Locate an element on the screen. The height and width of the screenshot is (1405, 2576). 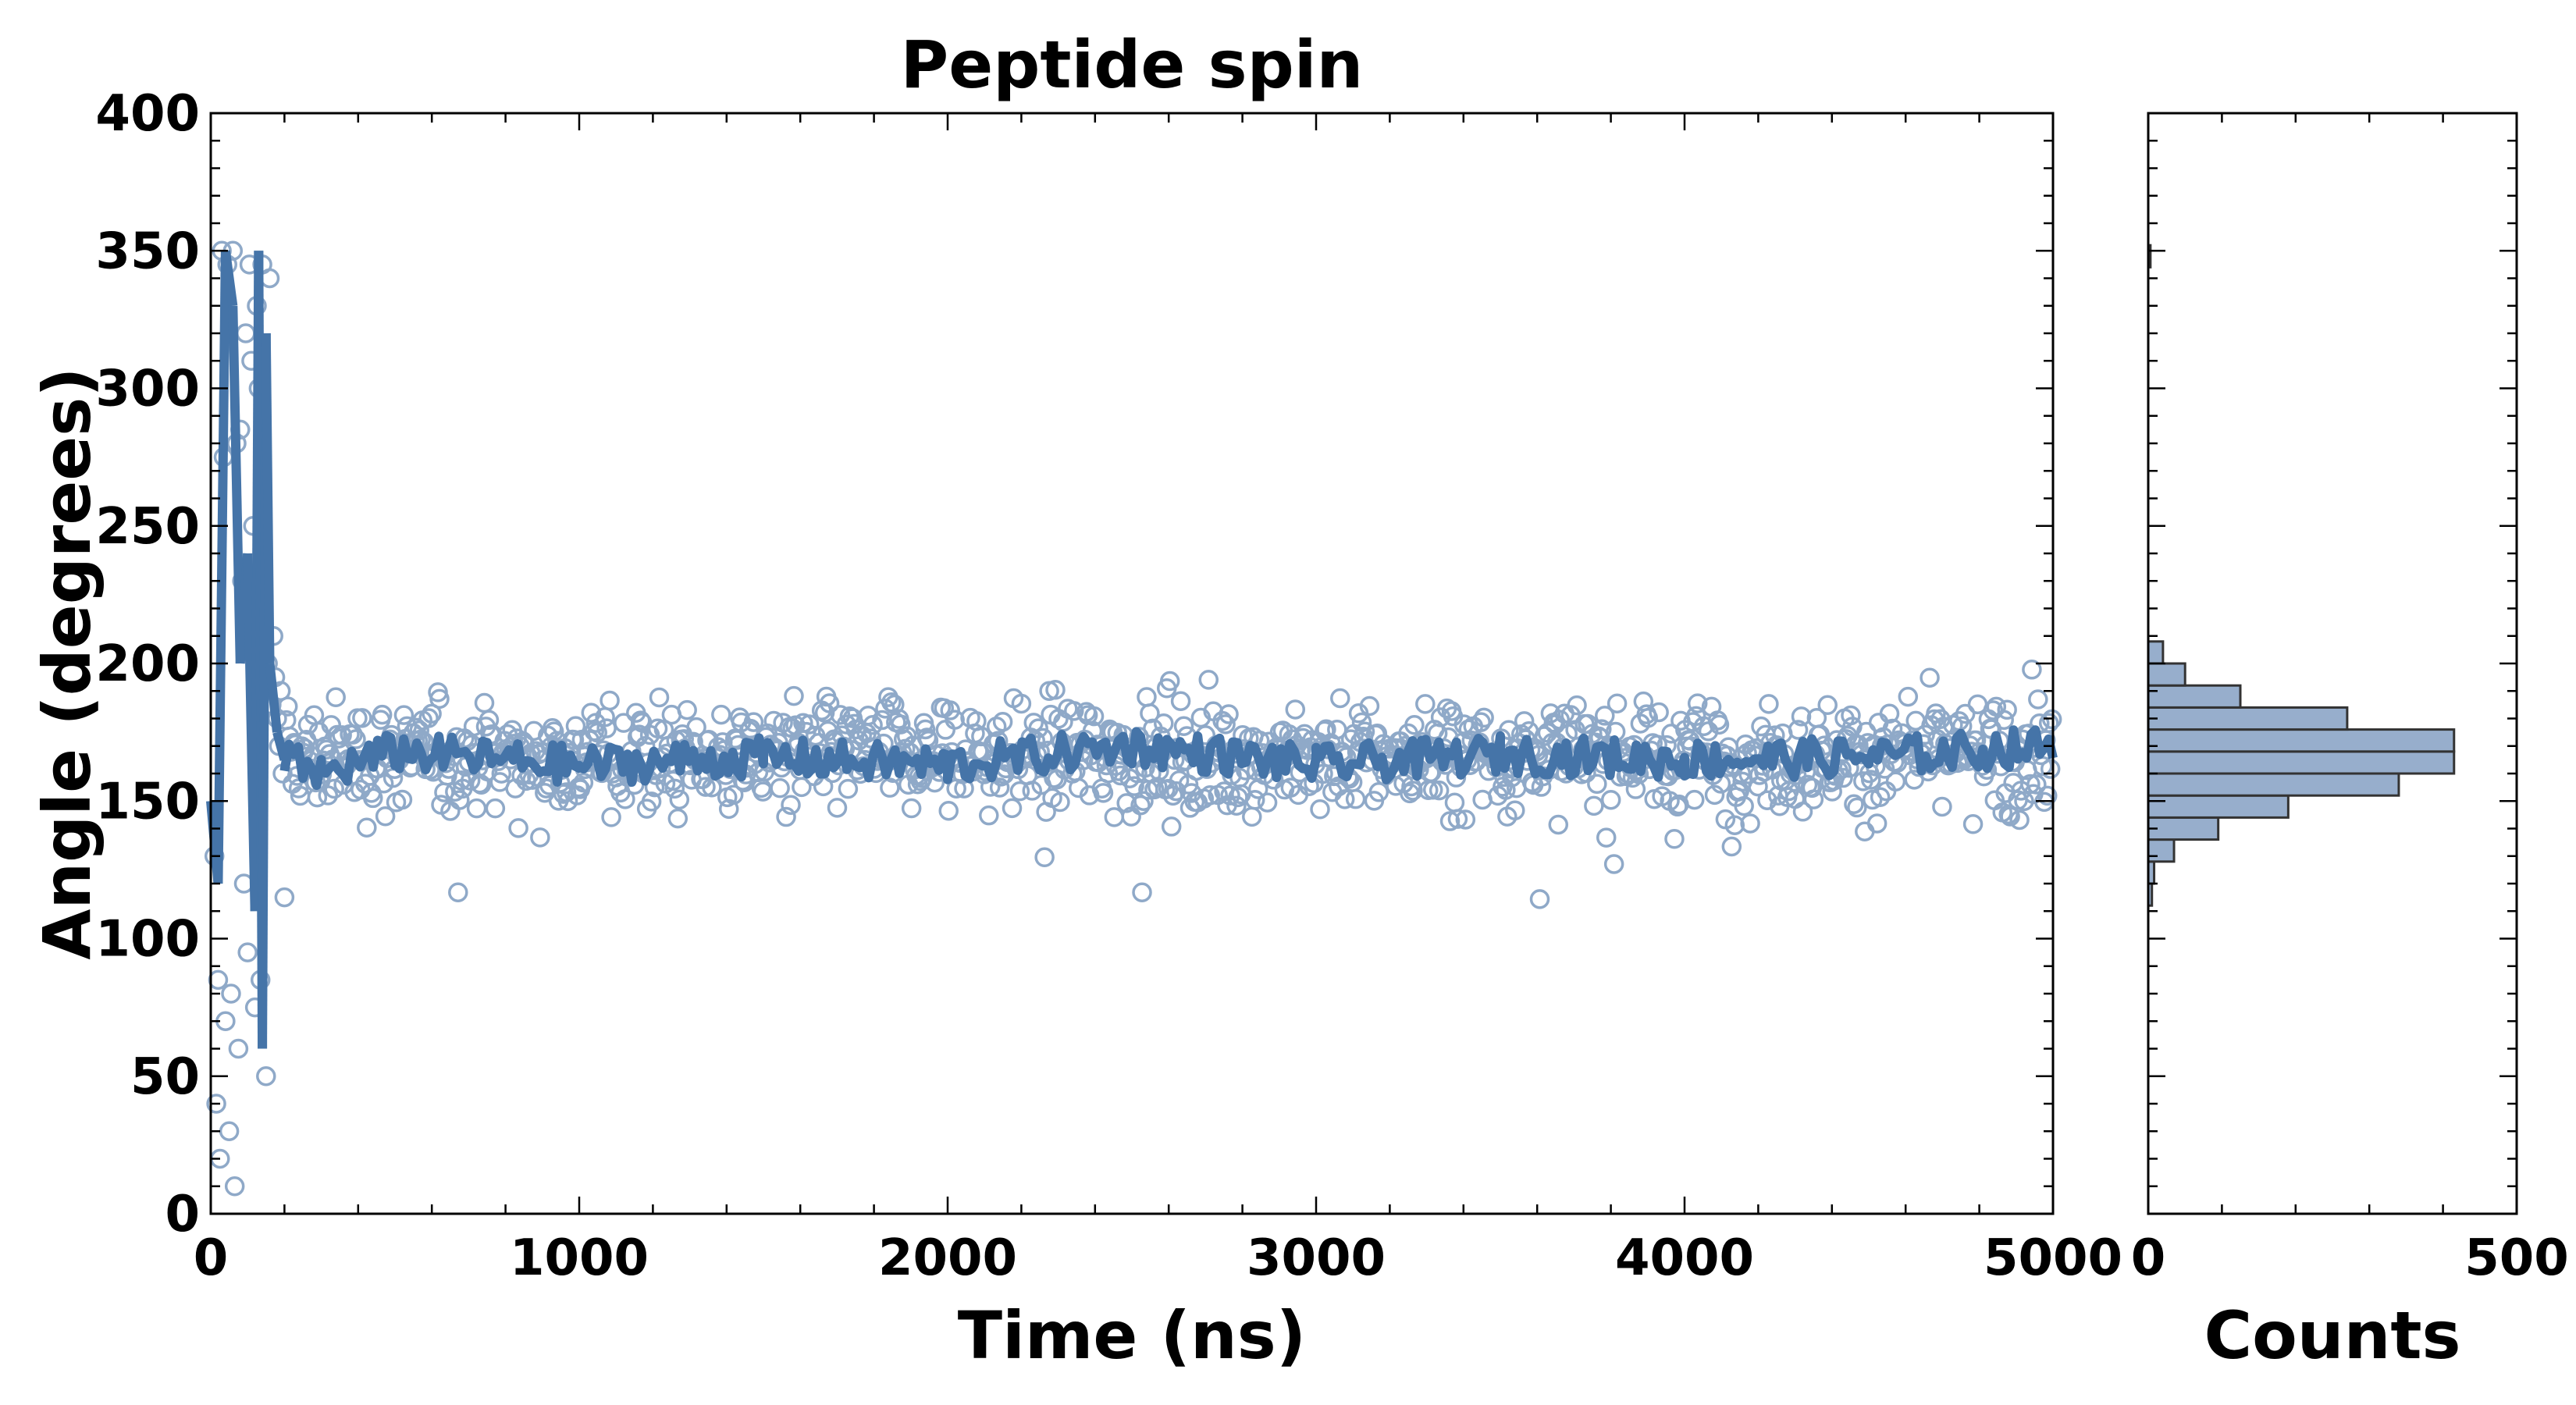
x-axis-label: Time (ns) is located at coordinates (1132, 1336).